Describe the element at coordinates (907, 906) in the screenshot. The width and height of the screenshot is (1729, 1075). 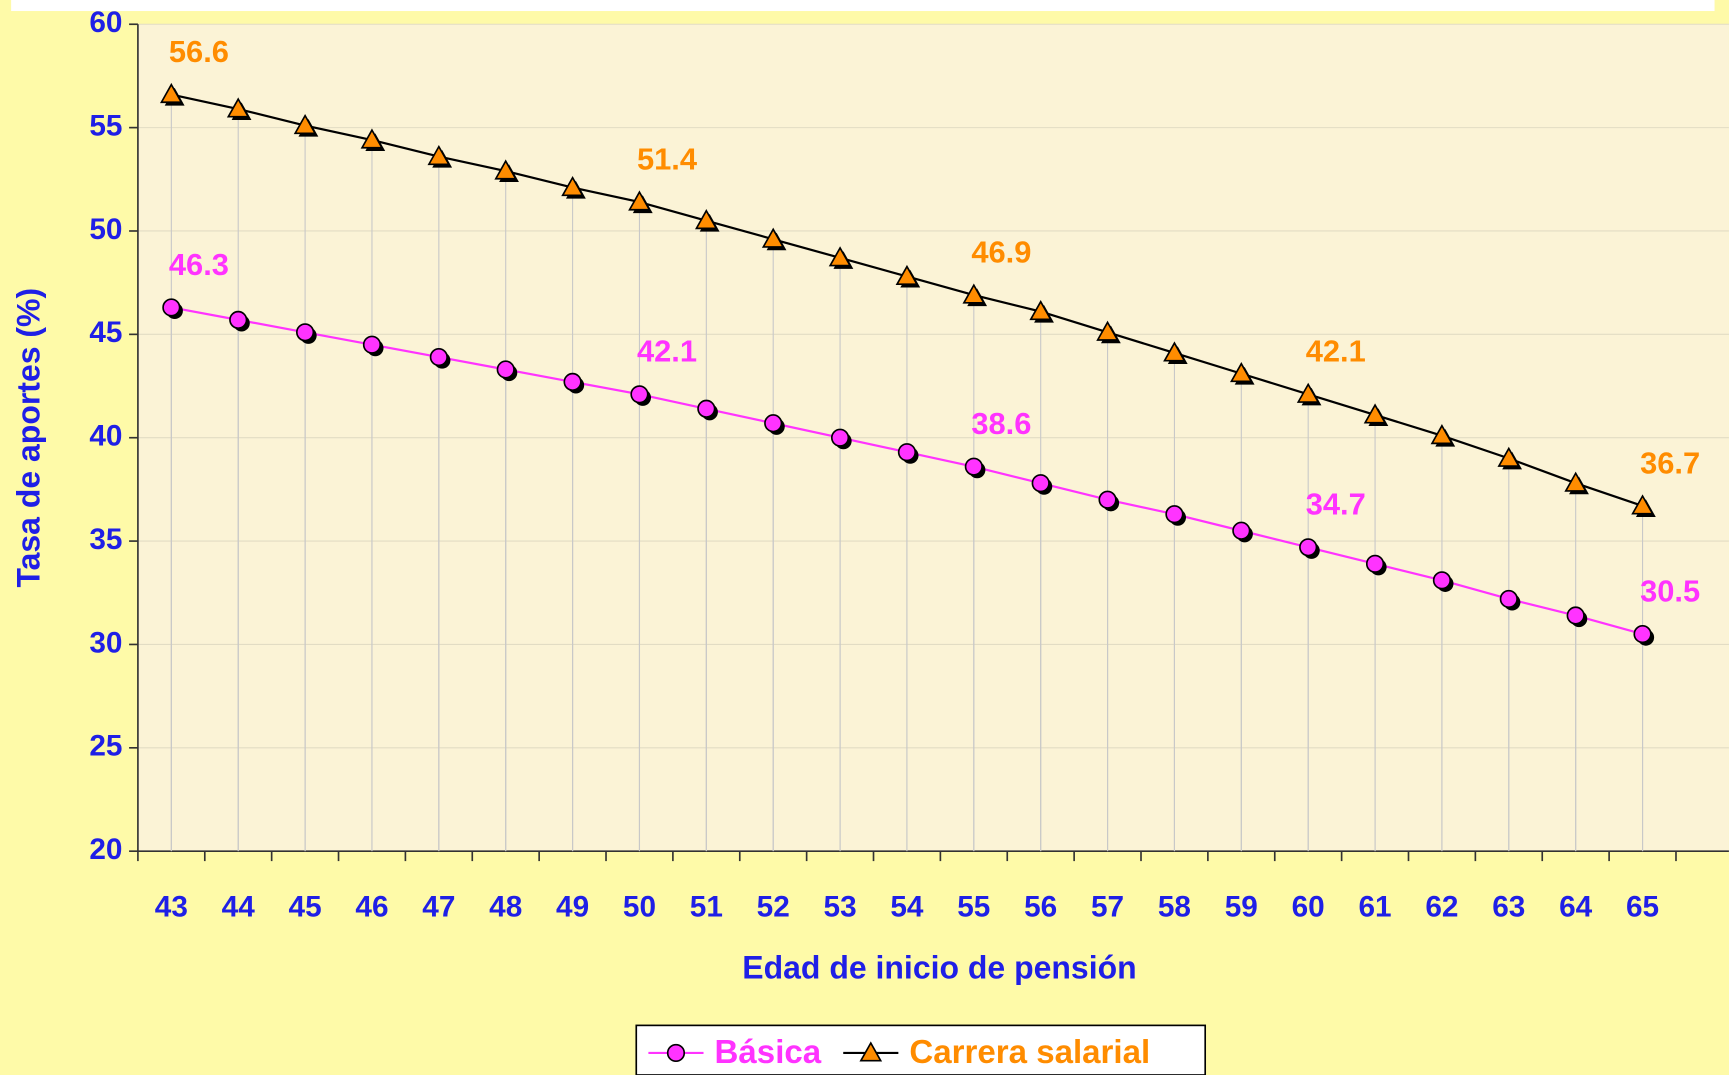
I see `x-tick-label: 54` at that location.